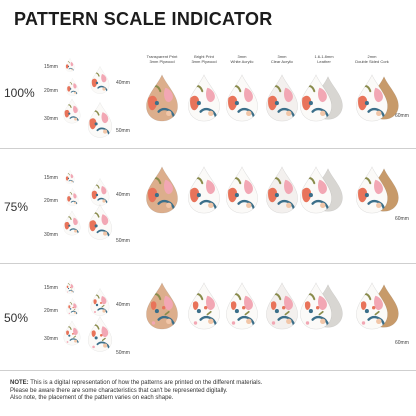  What do you see at coordinates (162, 59) in the screenshot?
I see `column-header-transparent-plywood: Transparent Print 3mm Plywood` at bounding box center [162, 59].